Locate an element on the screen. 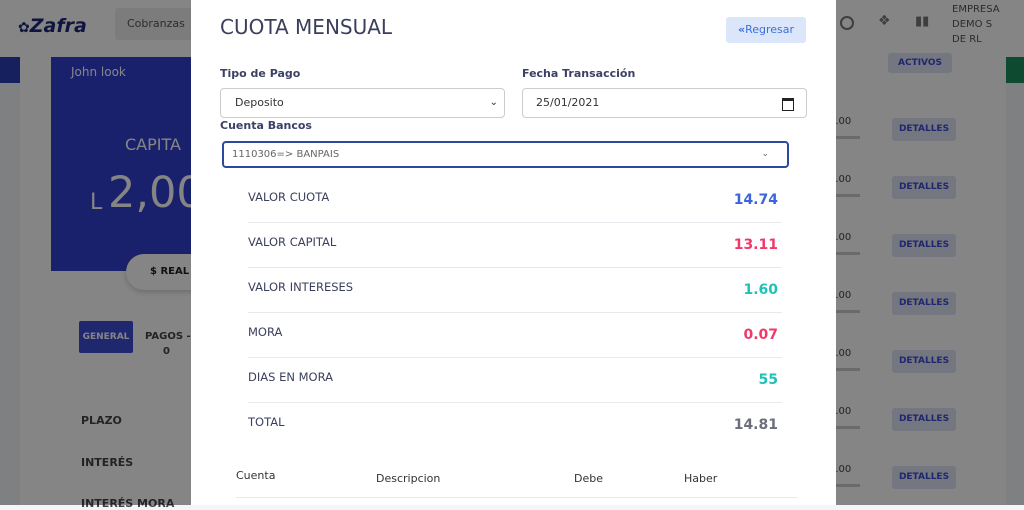 The width and height of the screenshot is (1024, 510). field-label: INTERÉS is located at coordinates (107, 462).